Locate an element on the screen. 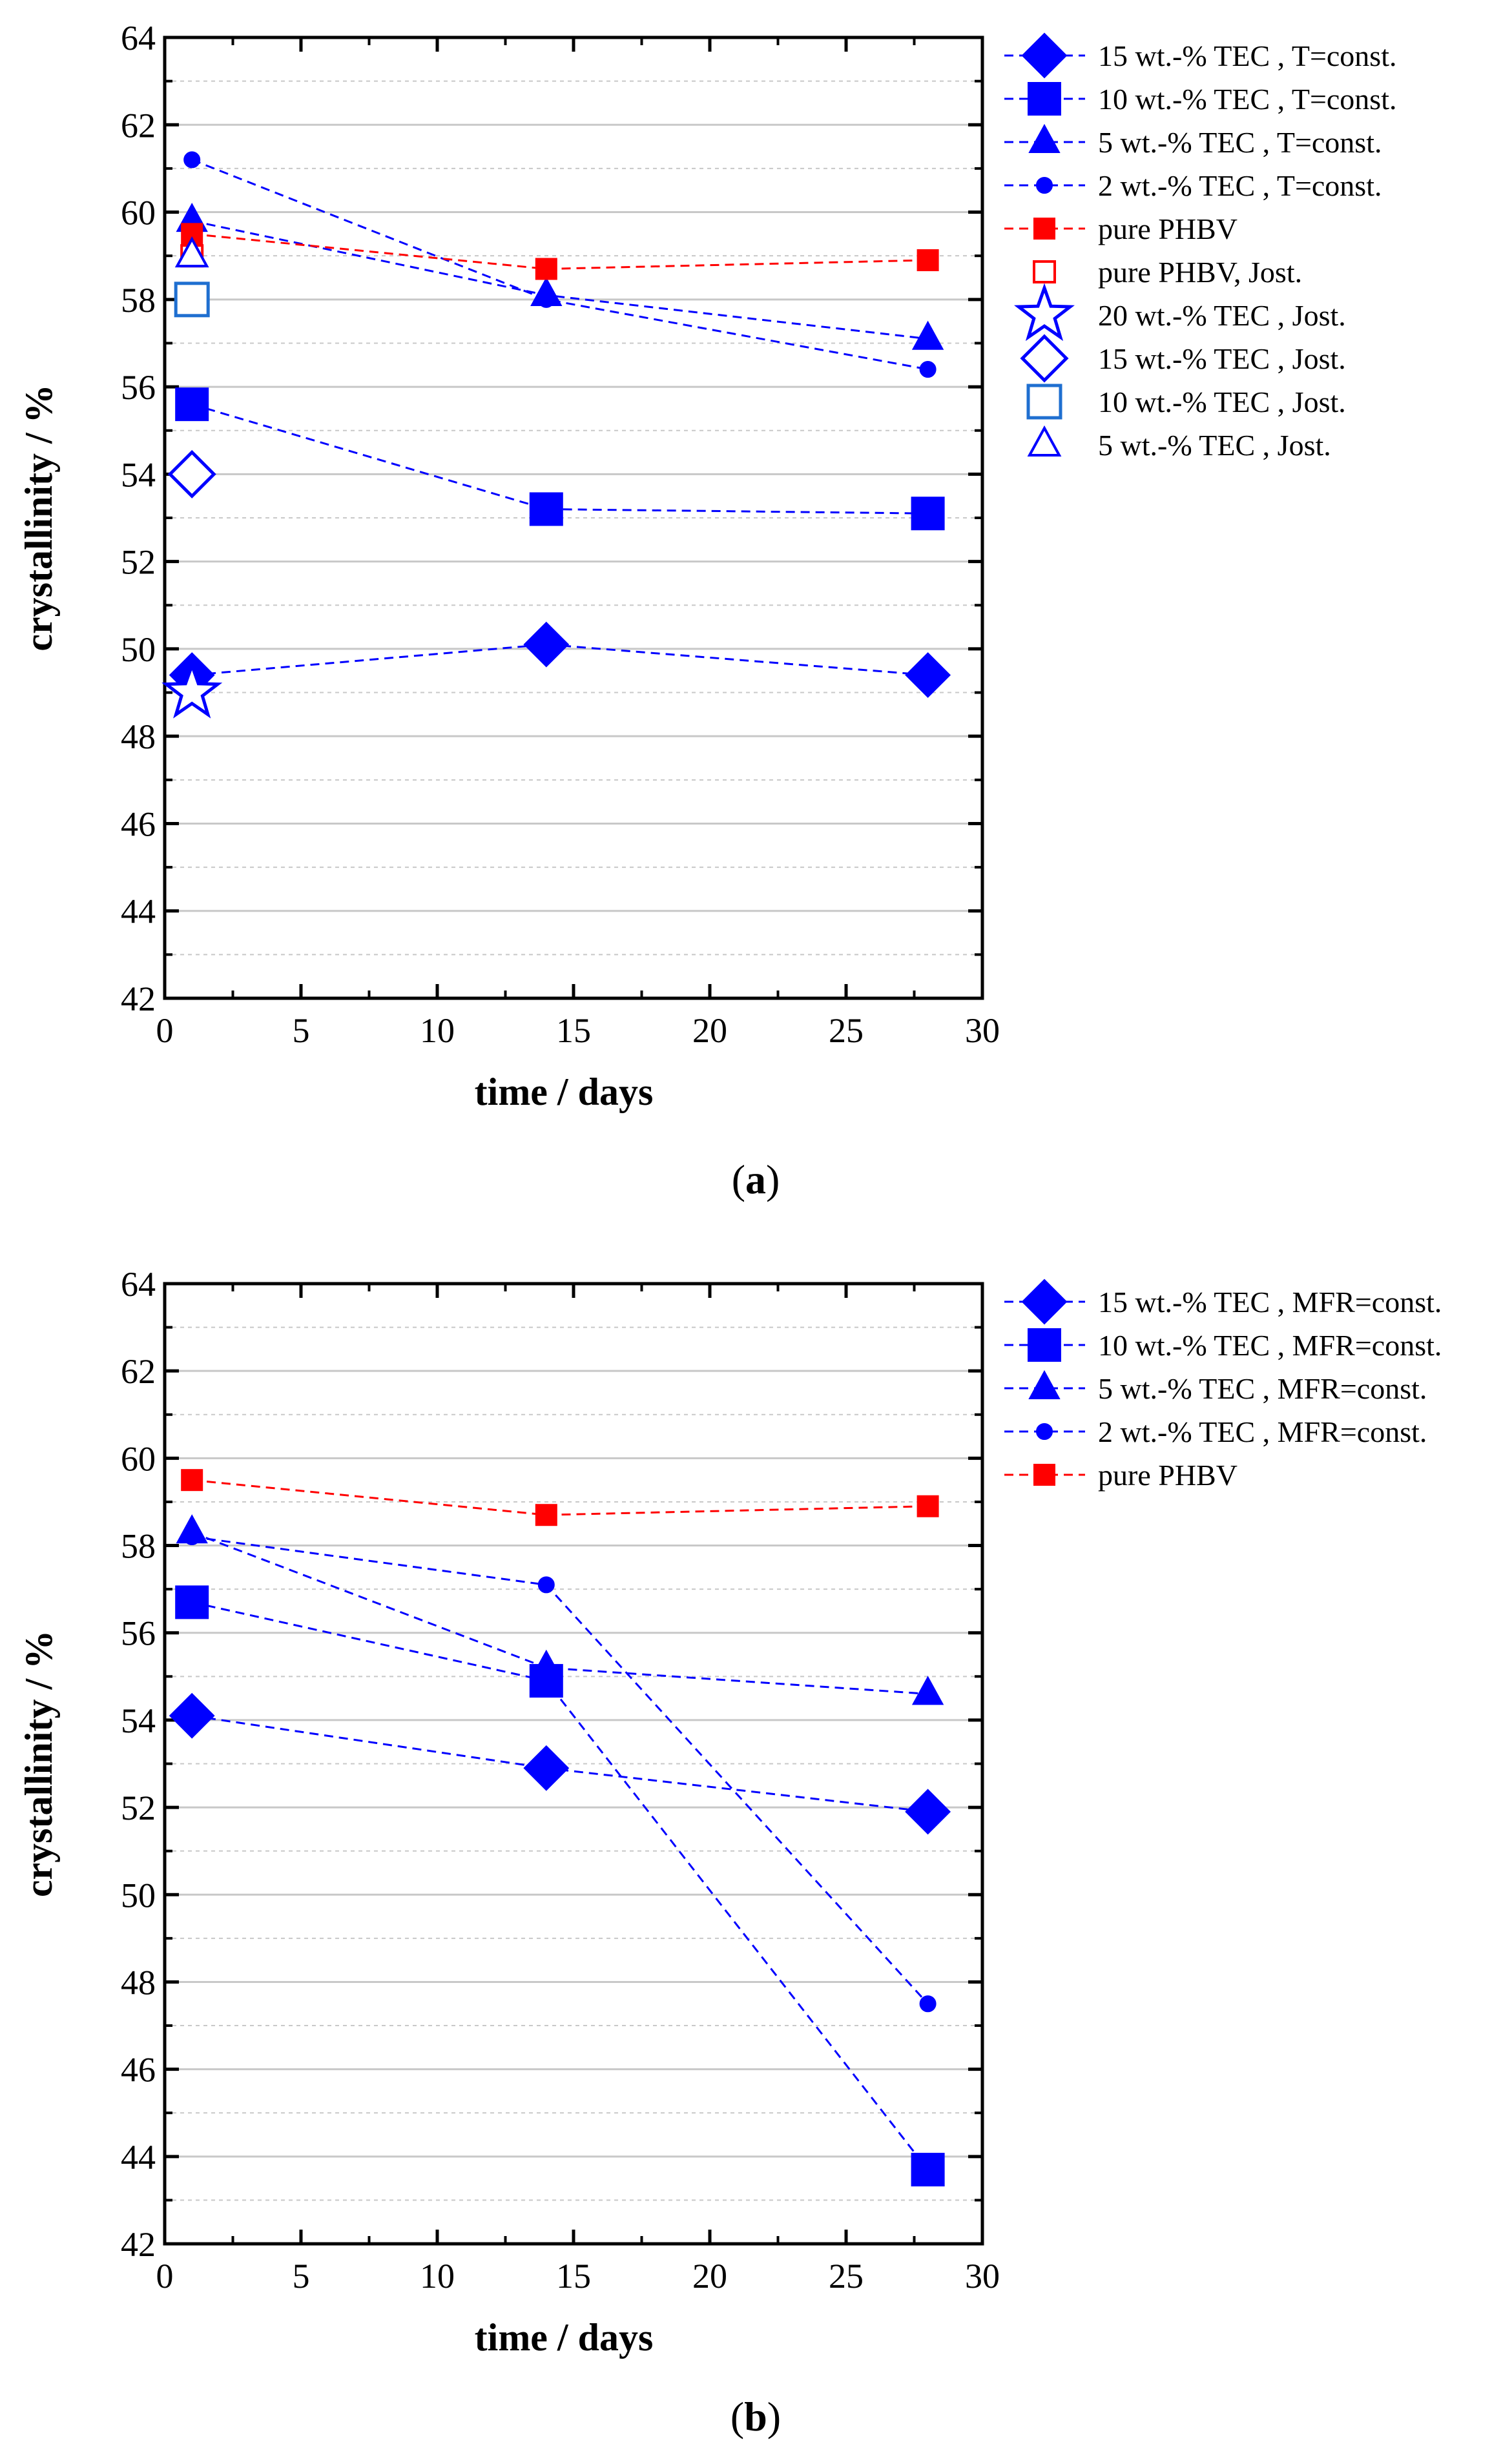  y-tick-label: 52 is located at coordinates (139, 563).